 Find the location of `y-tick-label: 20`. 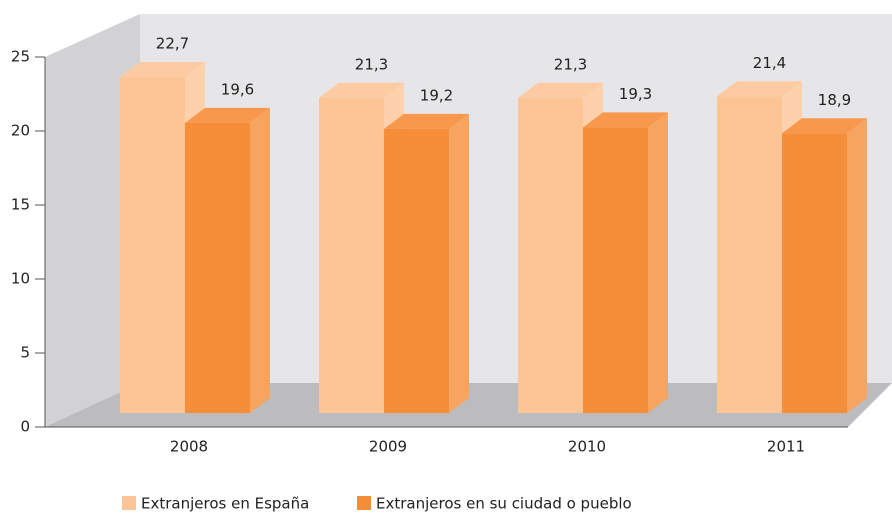

y-tick-label: 20 is located at coordinates (20, 131).